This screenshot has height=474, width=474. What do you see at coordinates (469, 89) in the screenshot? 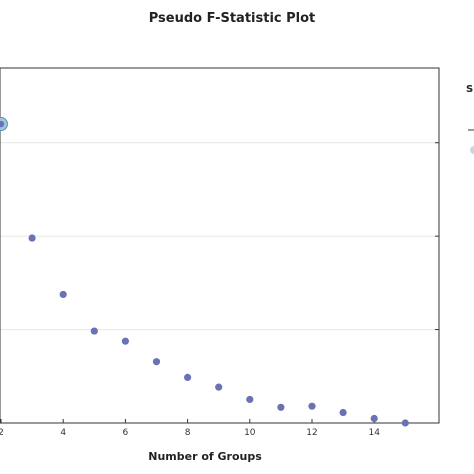
I see `legend-title: S` at bounding box center [469, 89].